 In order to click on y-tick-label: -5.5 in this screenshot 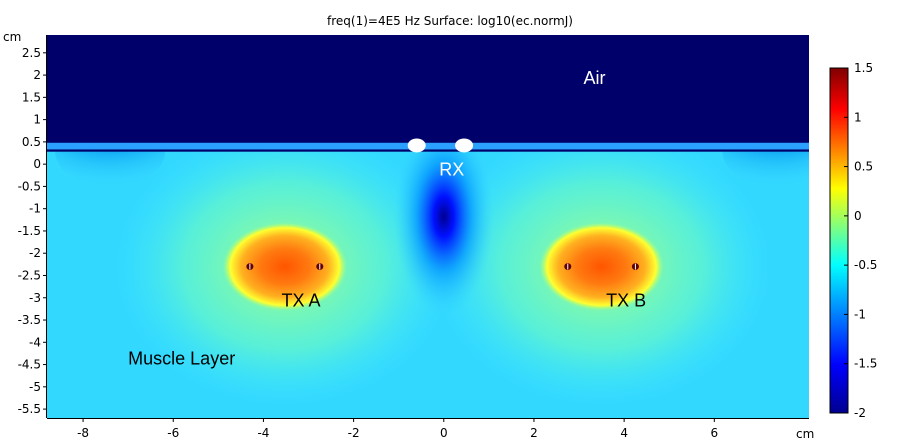, I will do `click(29, 409)`.